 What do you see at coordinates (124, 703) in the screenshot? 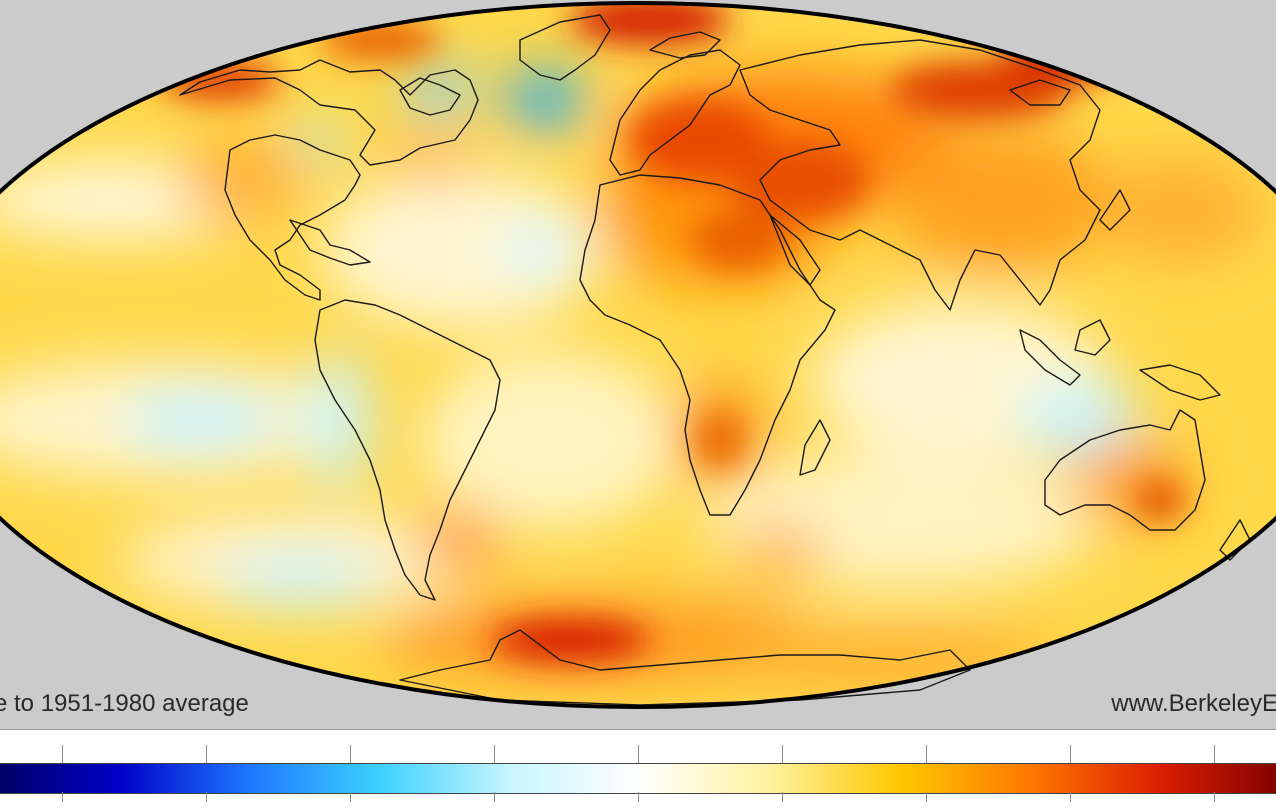
I see `map-caption-baseline: e to 1951-1980 average` at bounding box center [124, 703].